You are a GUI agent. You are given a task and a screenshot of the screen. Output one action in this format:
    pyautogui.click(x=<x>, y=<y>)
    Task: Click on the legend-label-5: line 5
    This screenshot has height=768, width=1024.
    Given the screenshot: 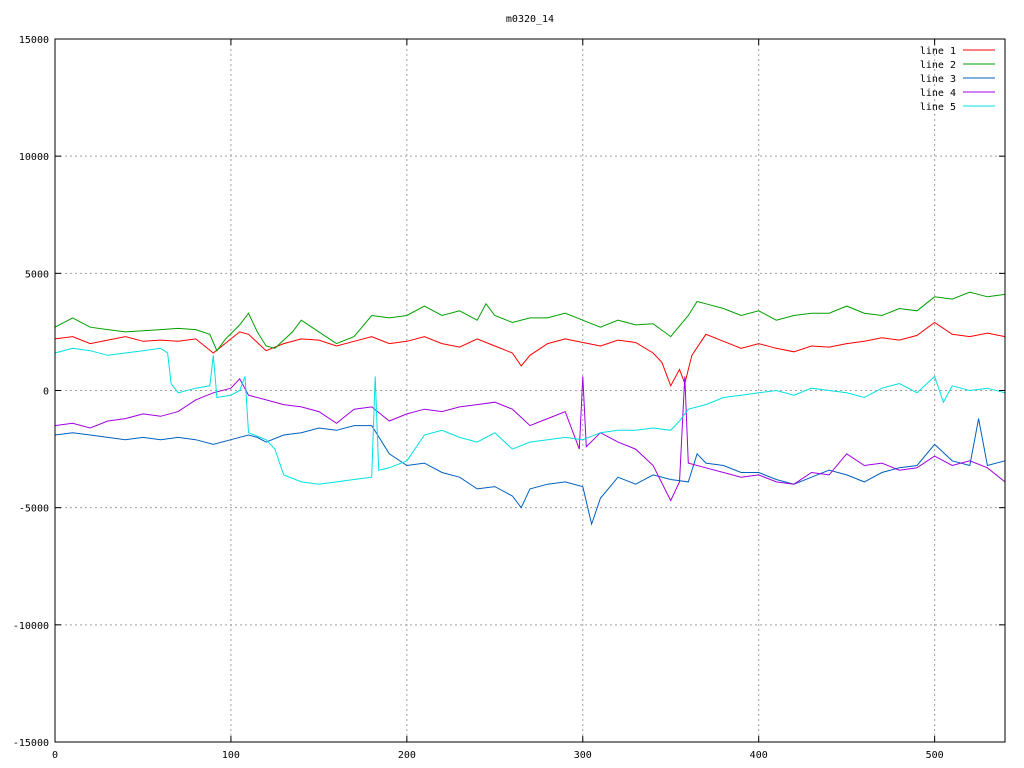 What is the action you would take?
    pyautogui.click(x=938, y=107)
    